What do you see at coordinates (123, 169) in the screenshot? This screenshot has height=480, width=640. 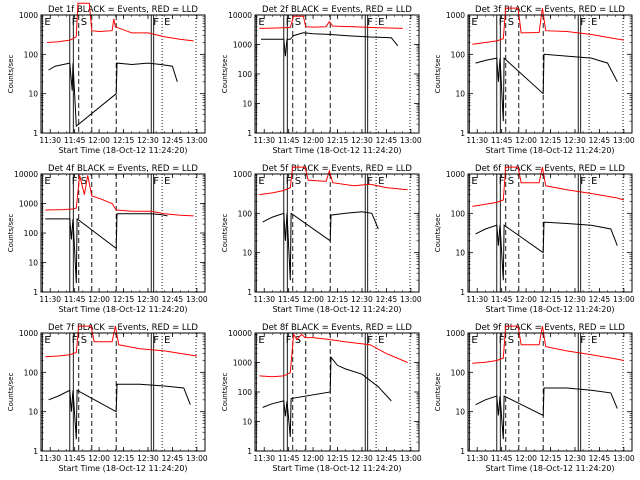 I see `panel-title: Det 4f BLACK = Events, RED = LLD` at bounding box center [123, 169].